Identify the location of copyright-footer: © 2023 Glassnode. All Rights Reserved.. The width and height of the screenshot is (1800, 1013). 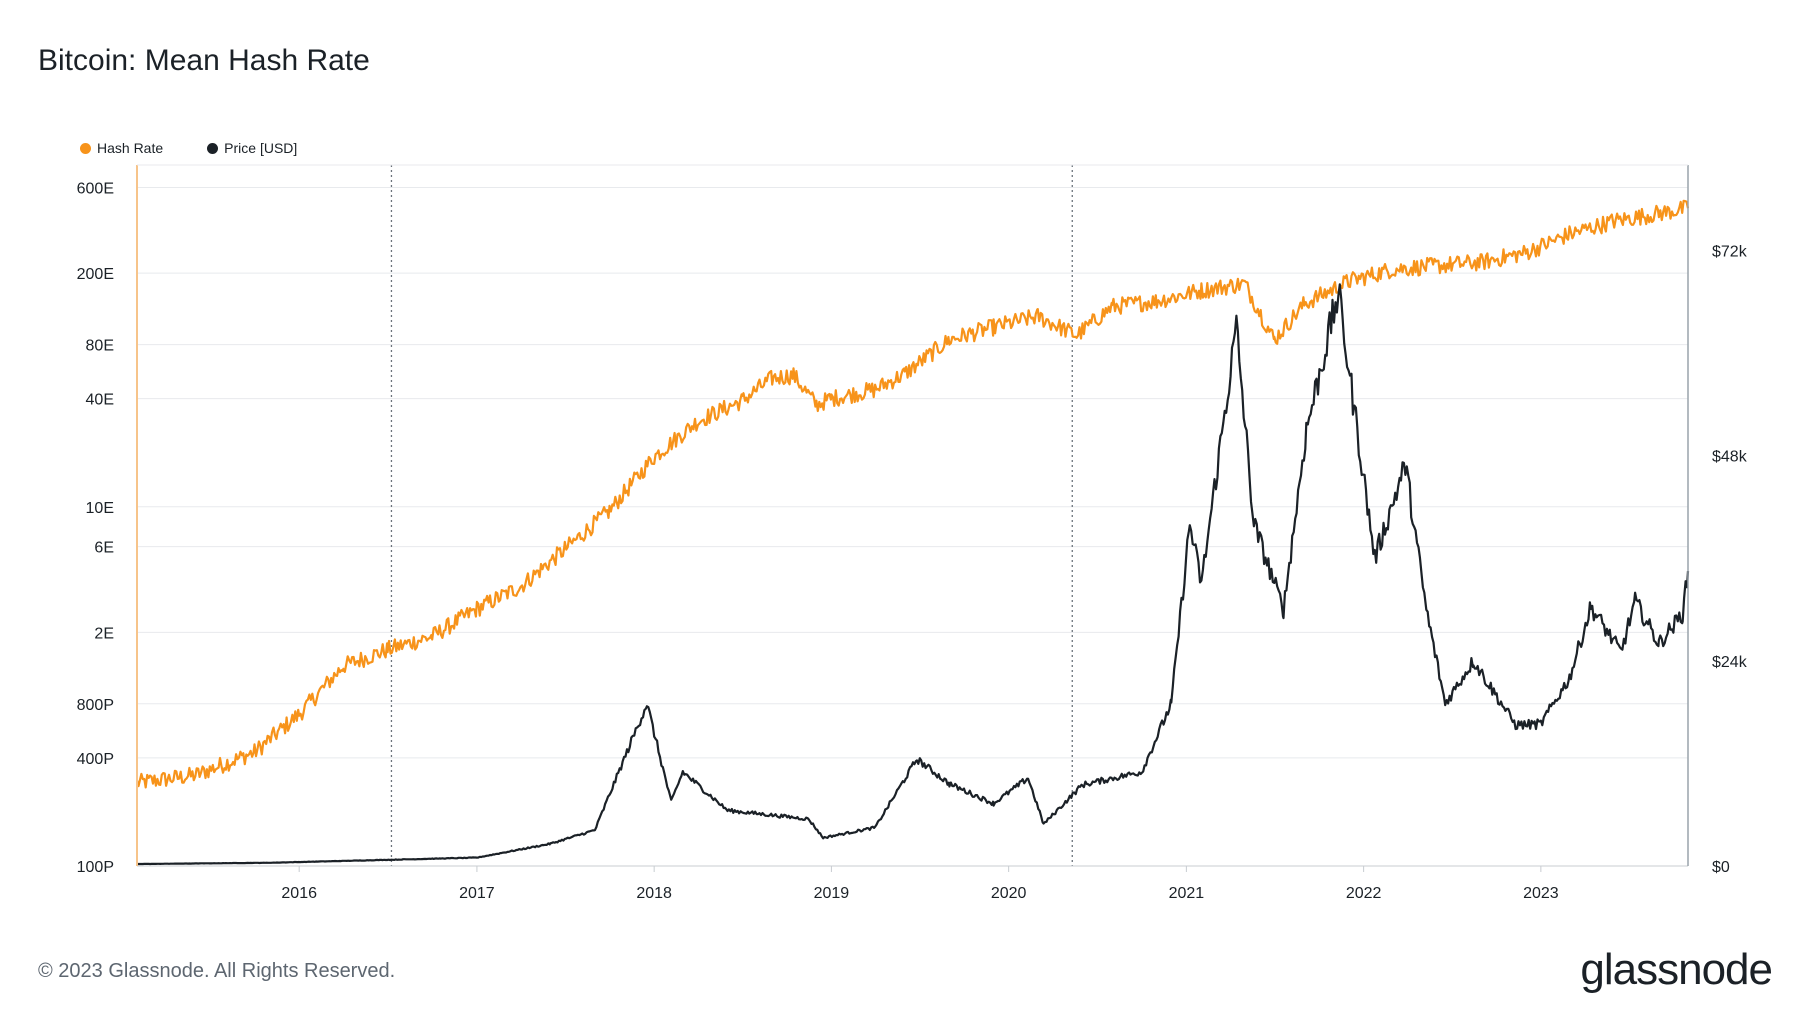
(217, 971).